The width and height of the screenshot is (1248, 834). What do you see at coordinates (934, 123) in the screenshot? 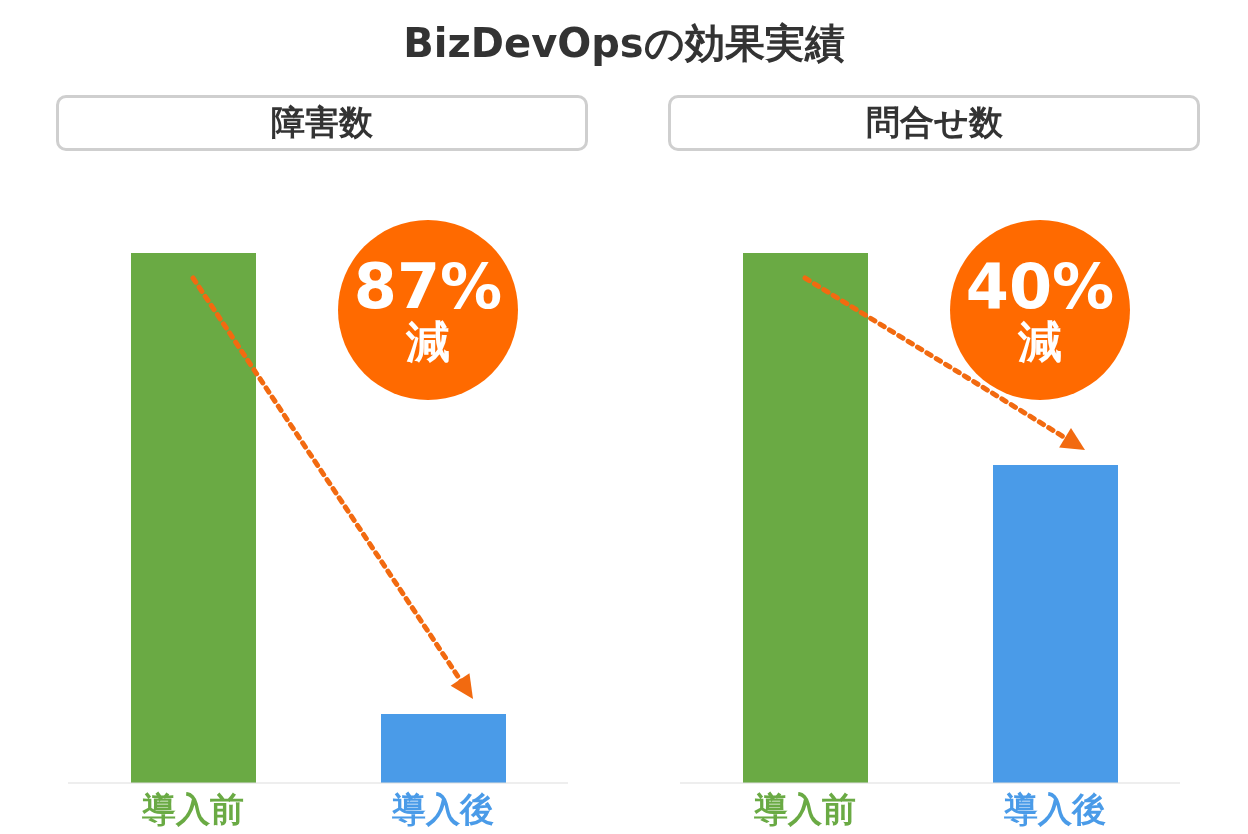
I see `chart-title: 問合せ数` at bounding box center [934, 123].